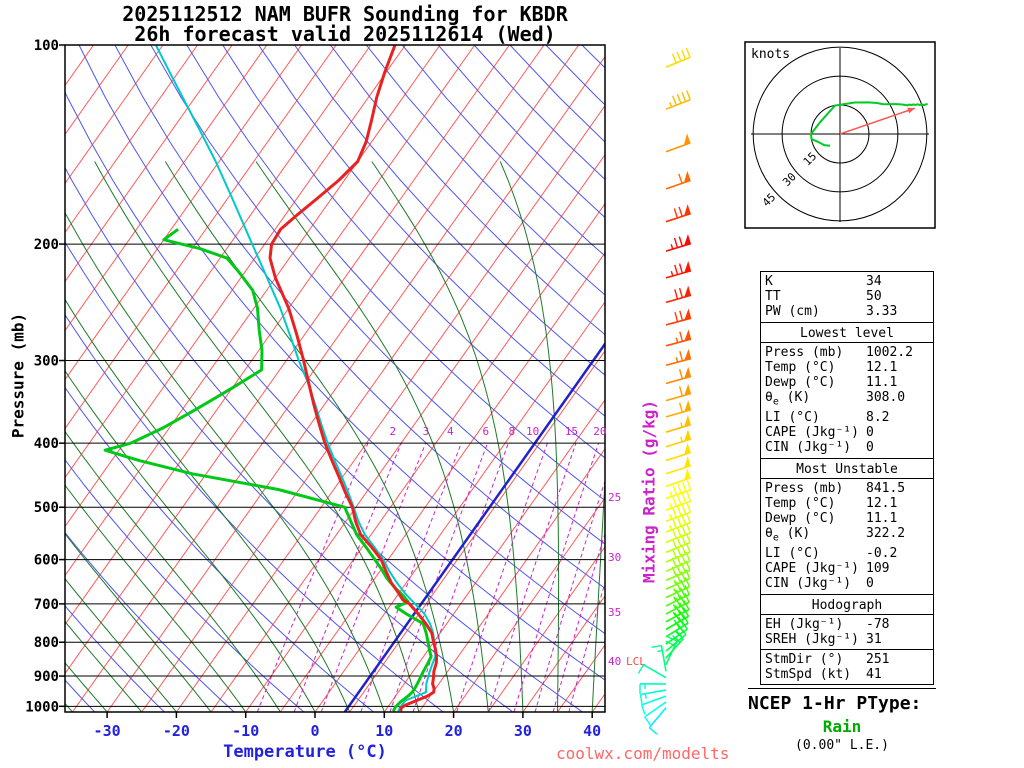 The image size is (1024, 768). What do you see at coordinates (847, 568) in the screenshot?
I see `stat-row: CAPE (Jkg⁻¹) 109` at bounding box center [847, 568].